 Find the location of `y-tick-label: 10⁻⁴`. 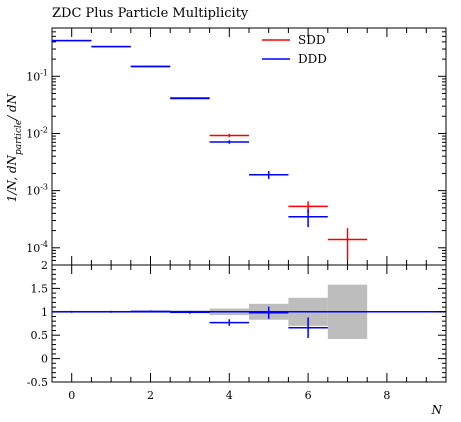

y-tick-label: 10⁻⁴ is located at coordinates (37, 247).